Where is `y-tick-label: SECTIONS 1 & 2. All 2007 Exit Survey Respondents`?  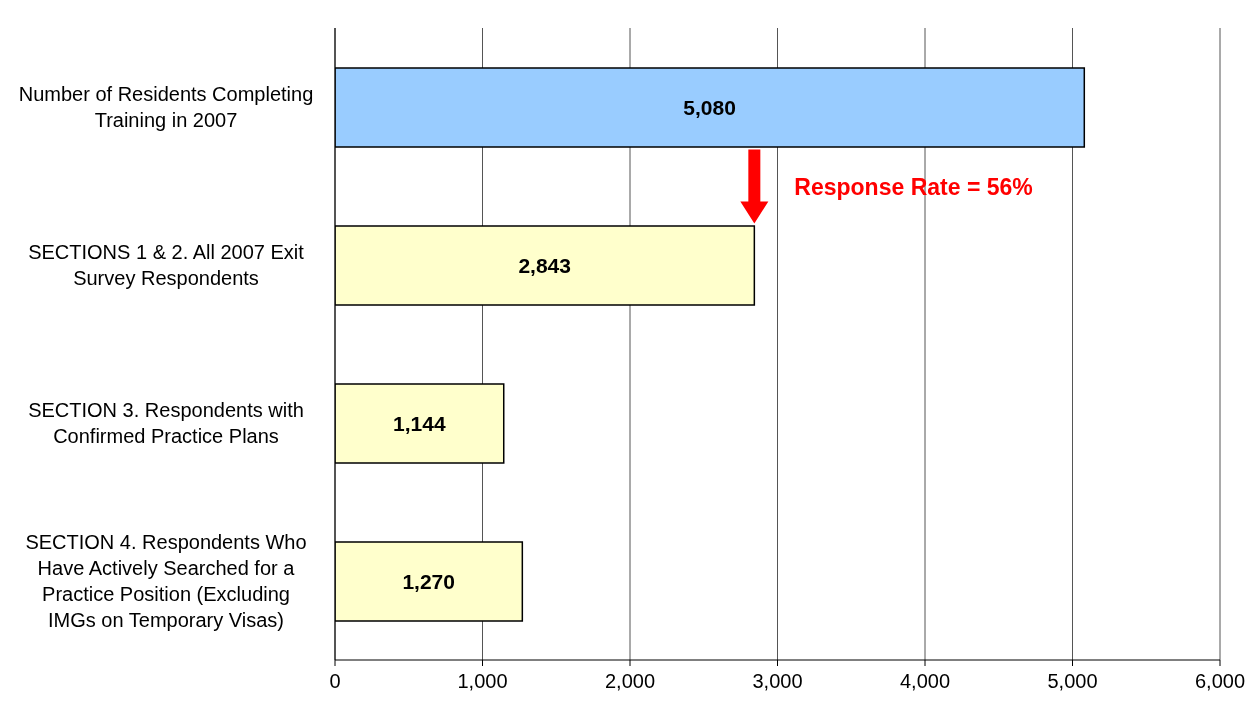
y-tick-label: SECTIONS 1 & 2. All 2007 Exit Survey Respondents is located at coordinates (166, 265).